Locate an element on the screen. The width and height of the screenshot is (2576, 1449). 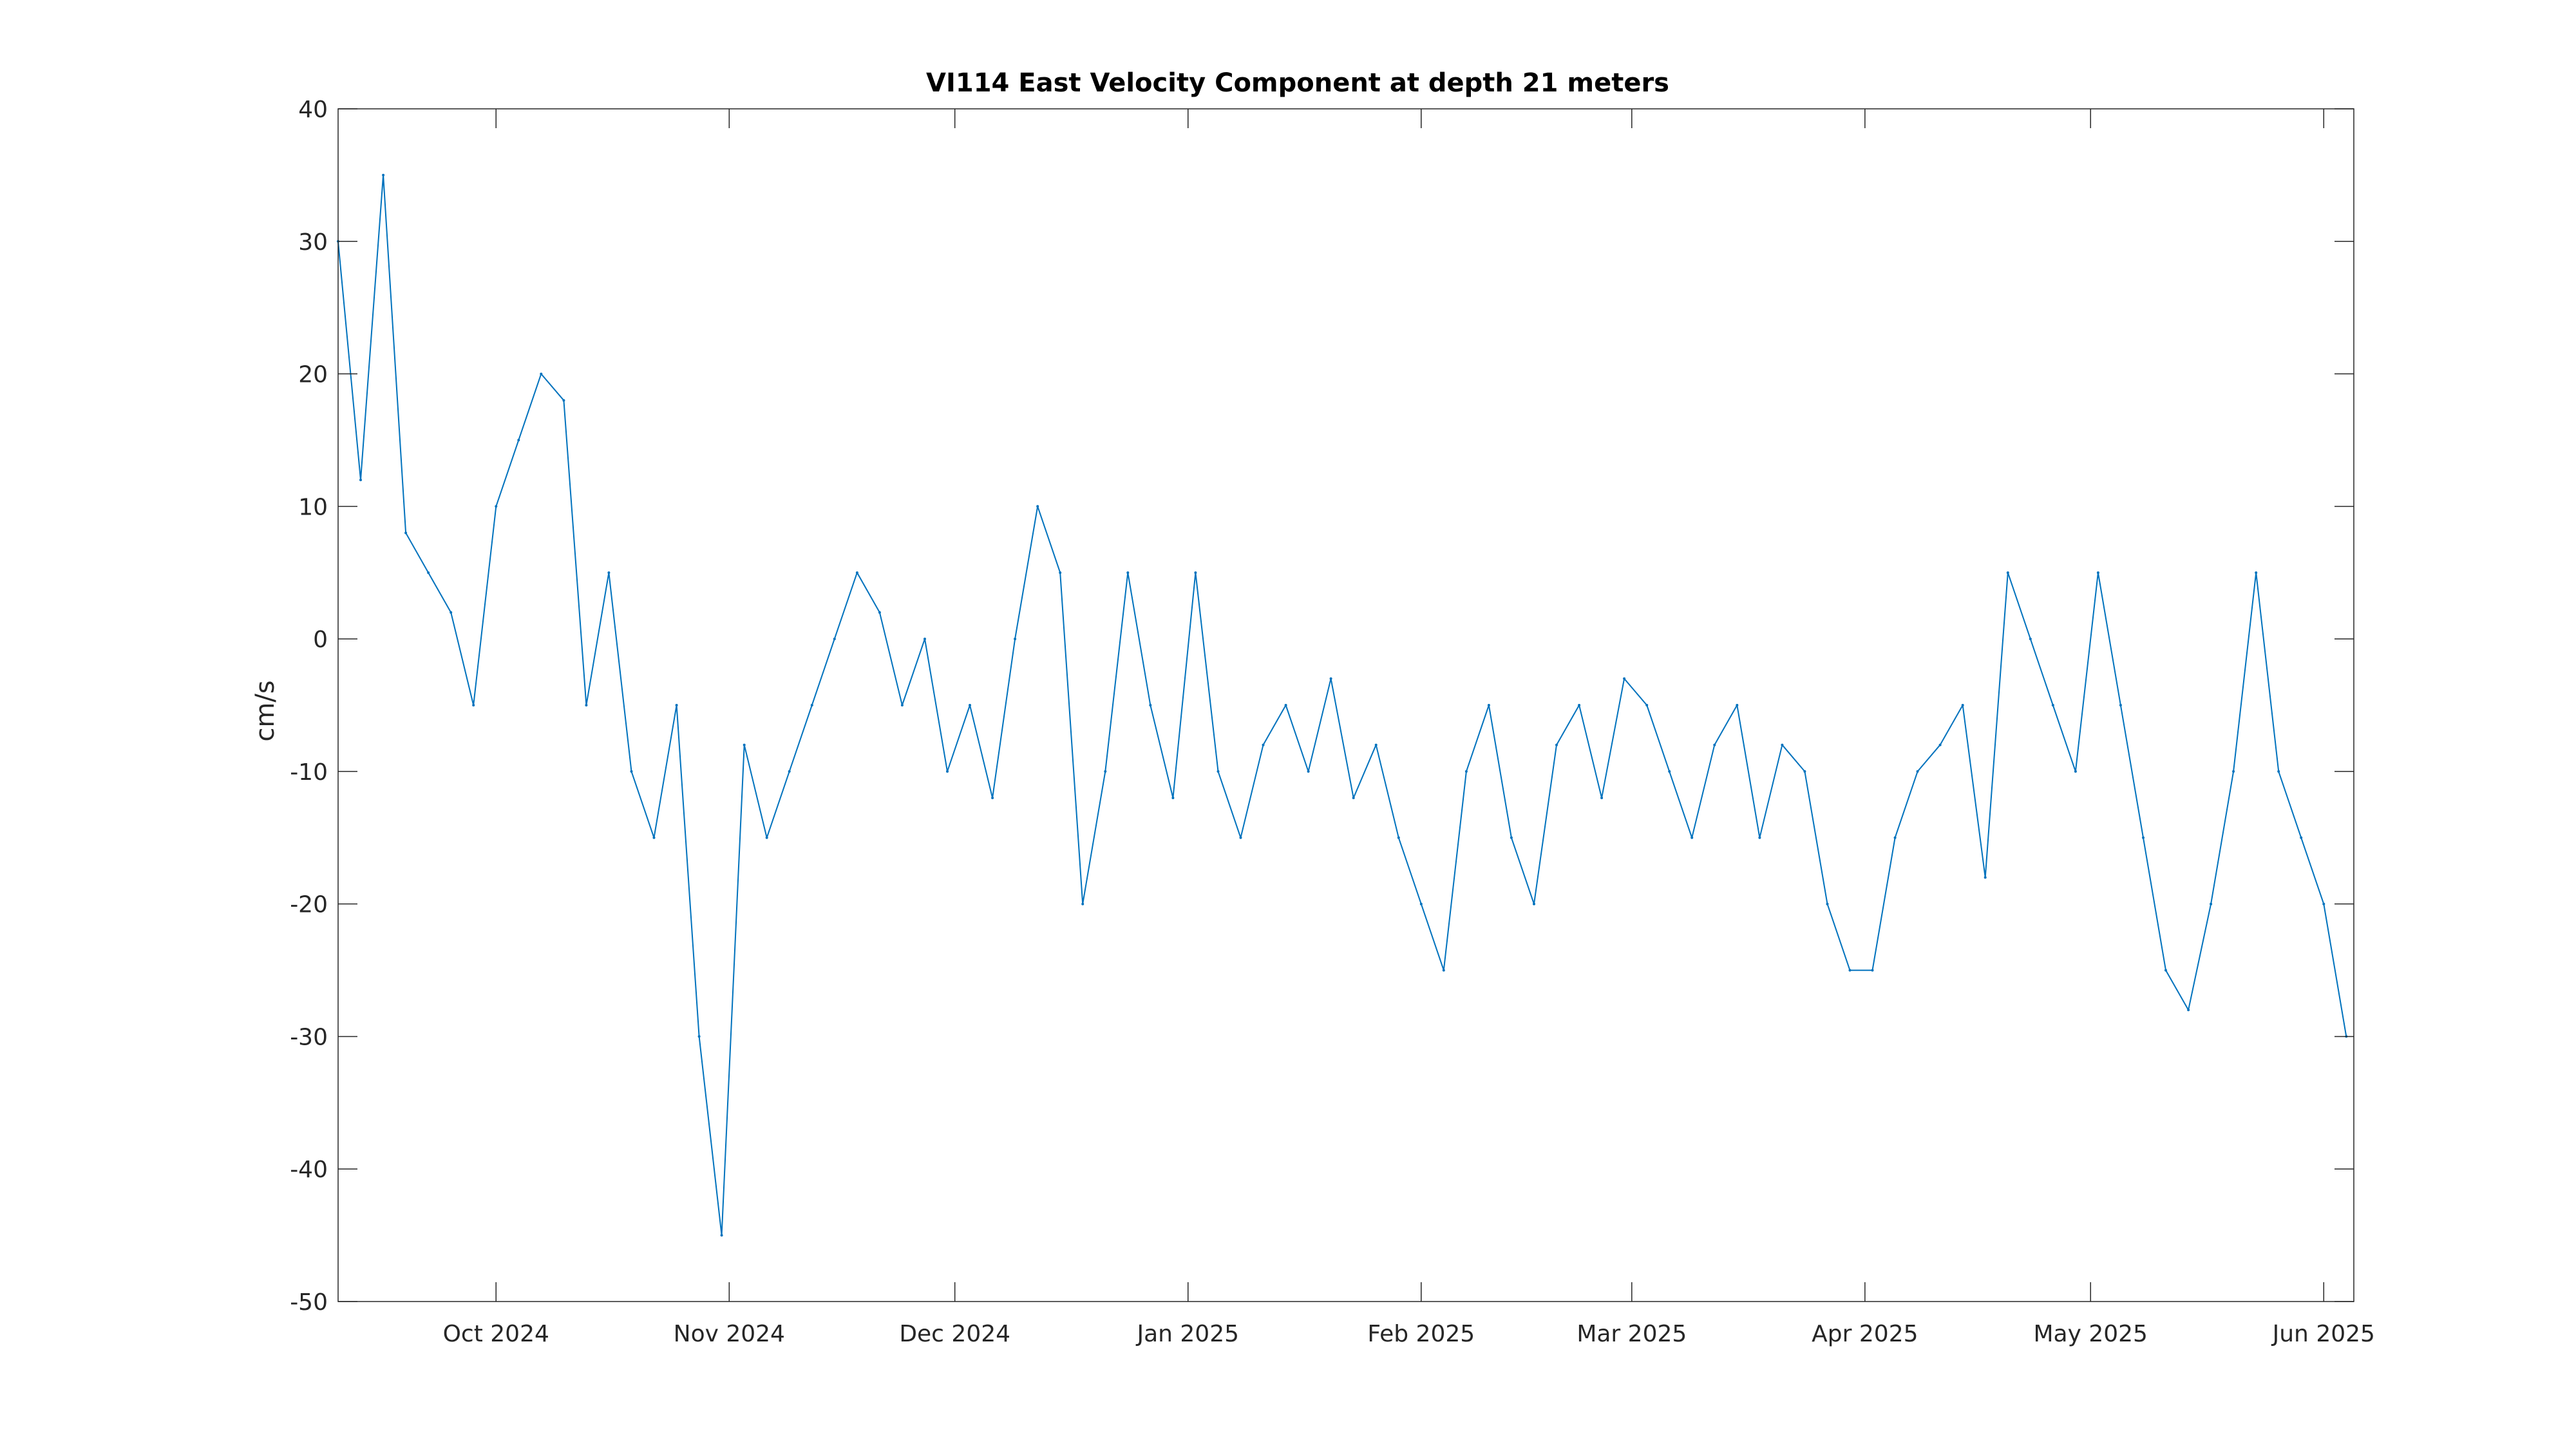
x-tick-label: Dec 2024 is located at coordinates (954, 1334).